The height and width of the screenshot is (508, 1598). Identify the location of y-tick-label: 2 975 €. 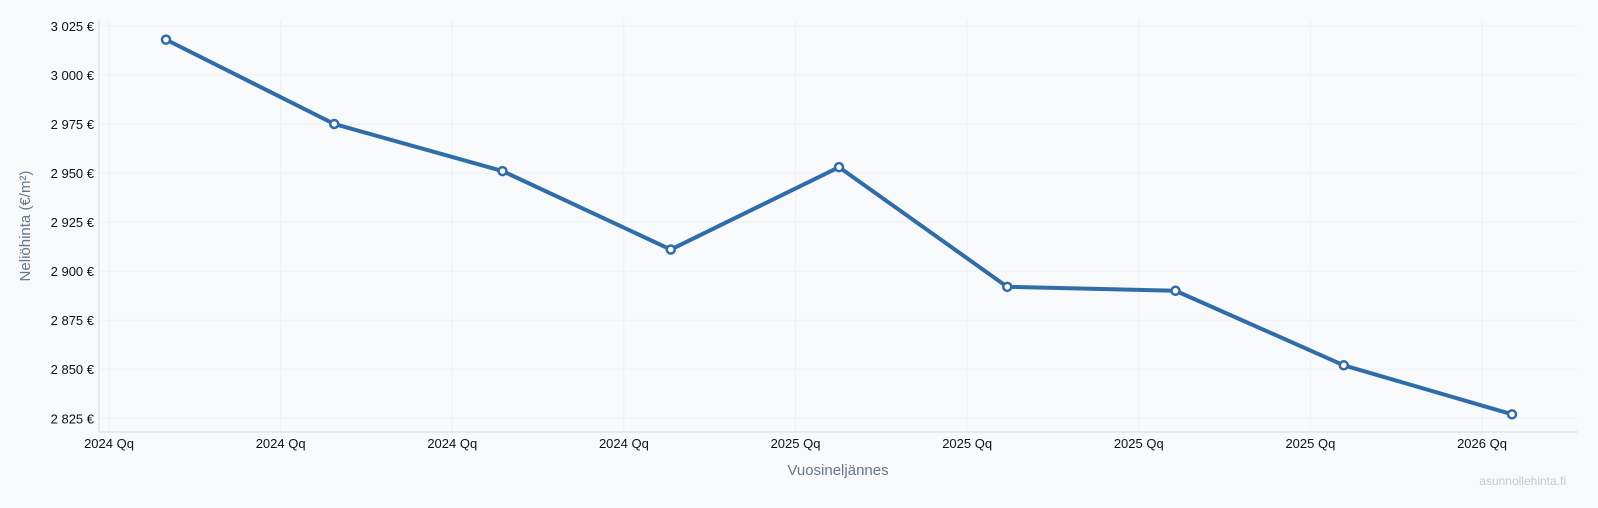
(73, 124).